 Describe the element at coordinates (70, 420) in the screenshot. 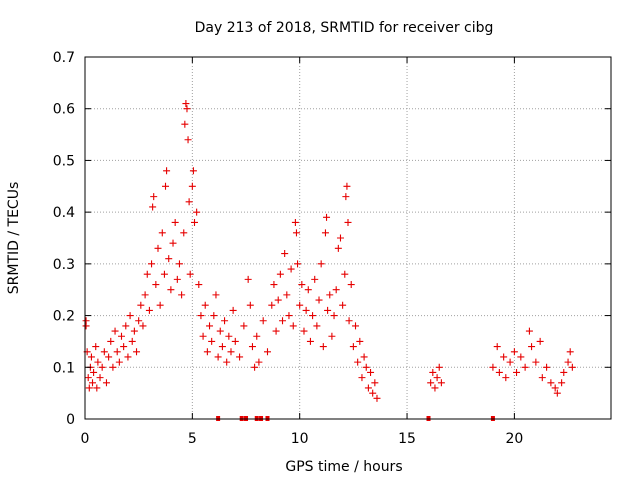

I see `y-tick-label: 0` at that location.